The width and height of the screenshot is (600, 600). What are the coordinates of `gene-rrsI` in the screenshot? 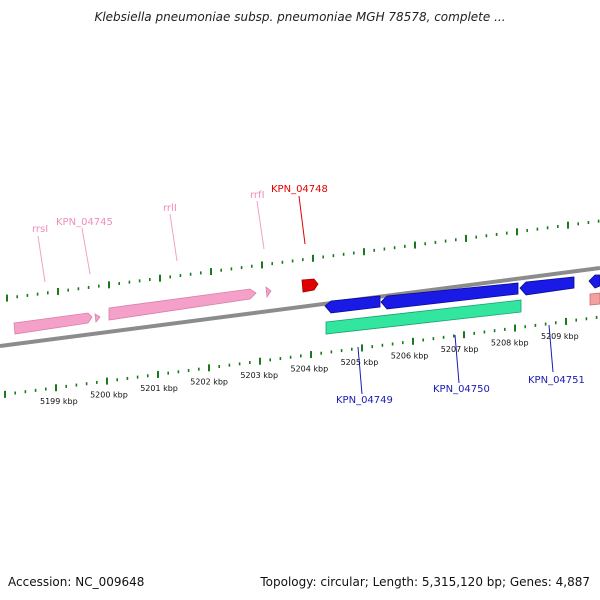 It's located at (53, 323).